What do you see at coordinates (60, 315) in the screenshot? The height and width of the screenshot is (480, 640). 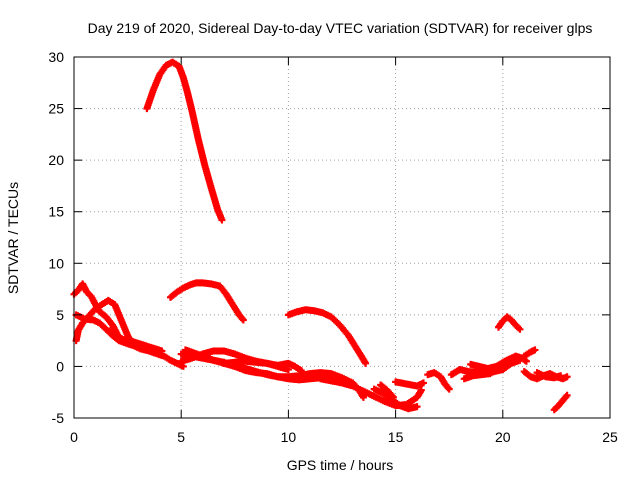 I see `y-tick-label: 5` at bounding box center [60, 315].